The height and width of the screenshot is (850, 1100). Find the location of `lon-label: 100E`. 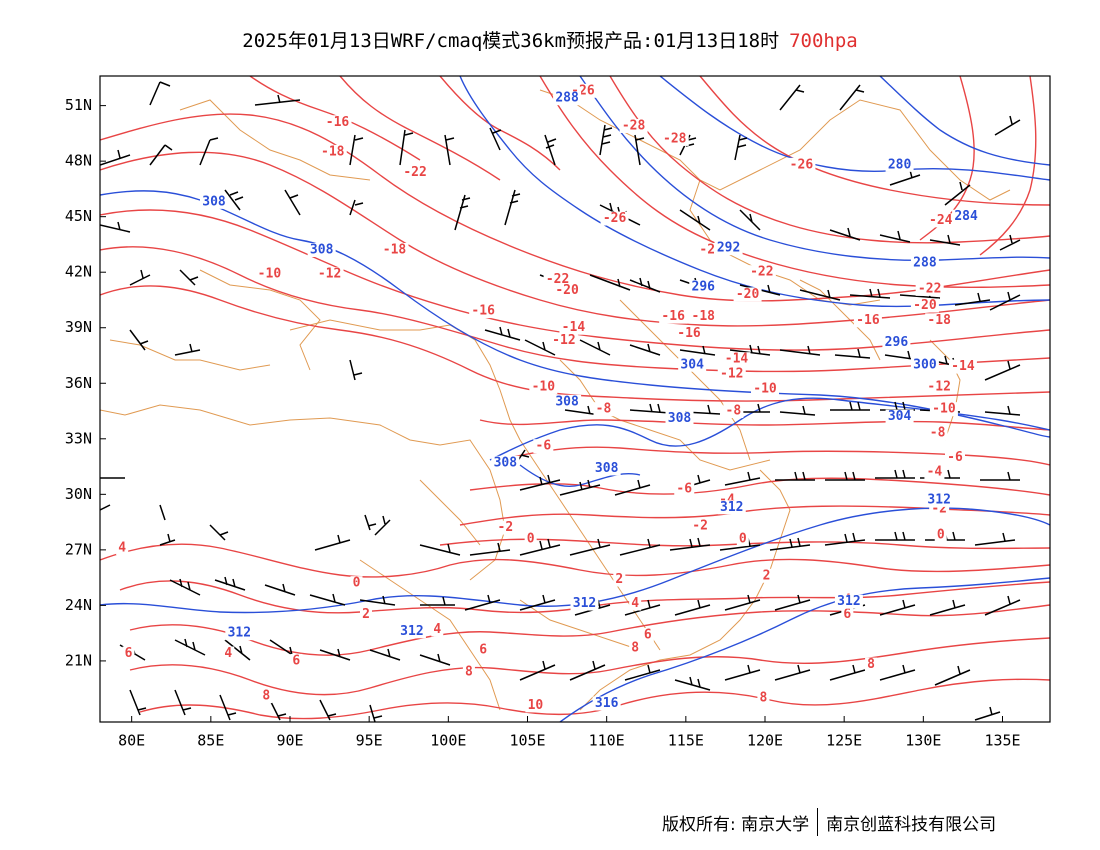

lon-label: 100E is located at coordinates (448, 741).